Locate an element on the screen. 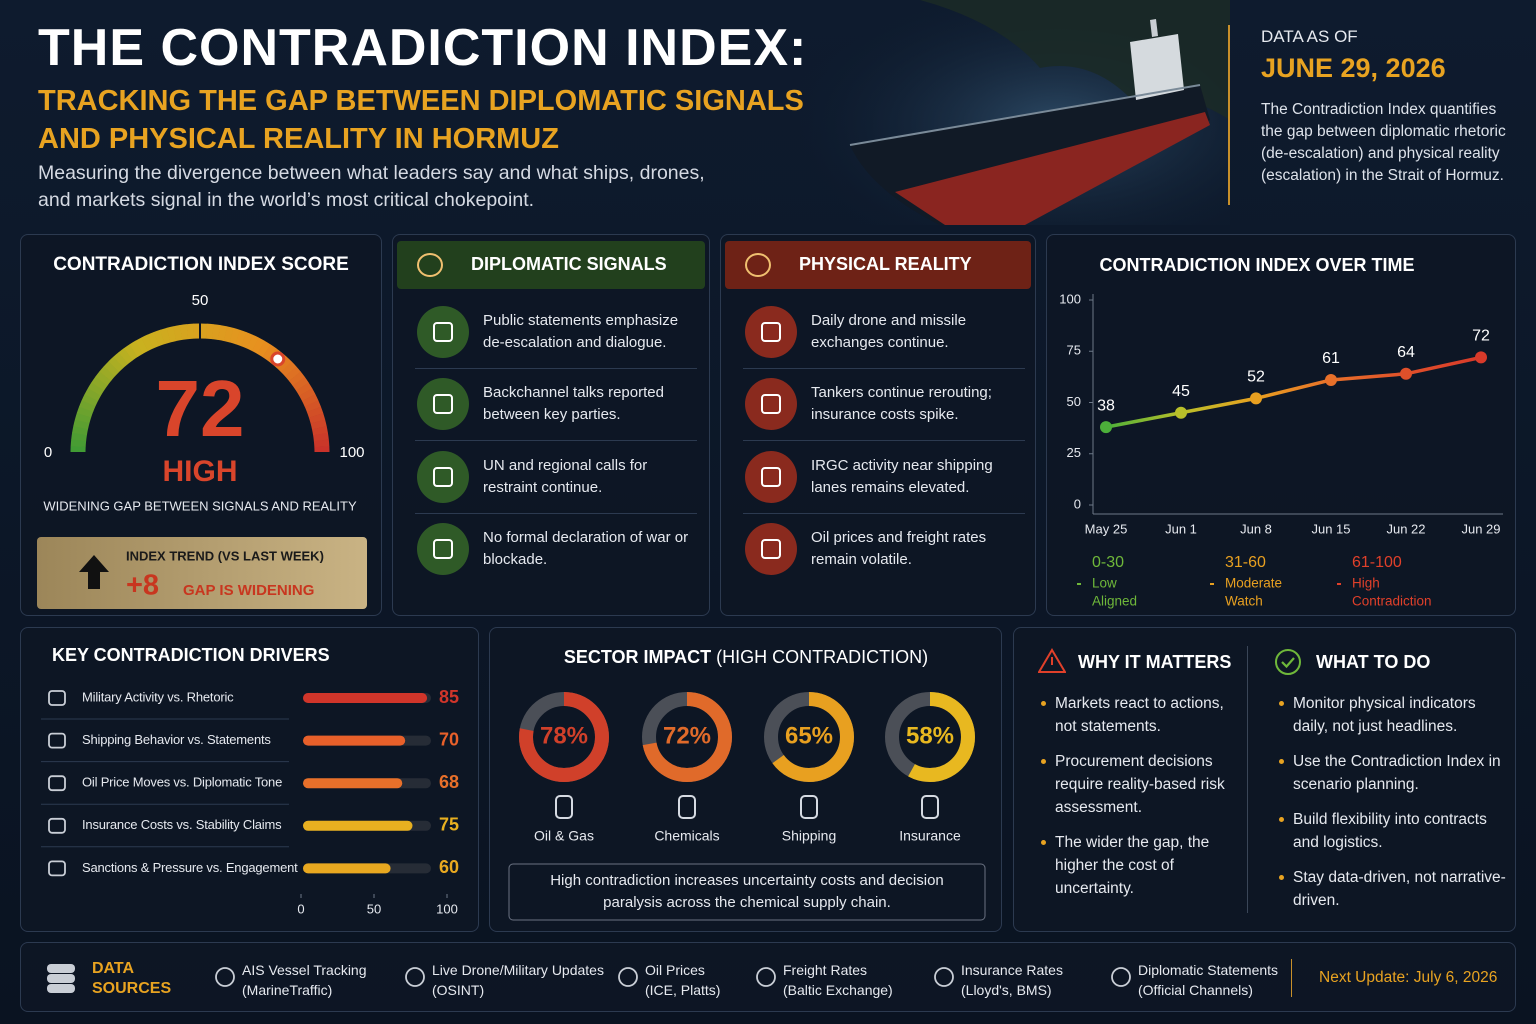  trend-note: GAP IS WIDENING is located at coordinates (248, 590).